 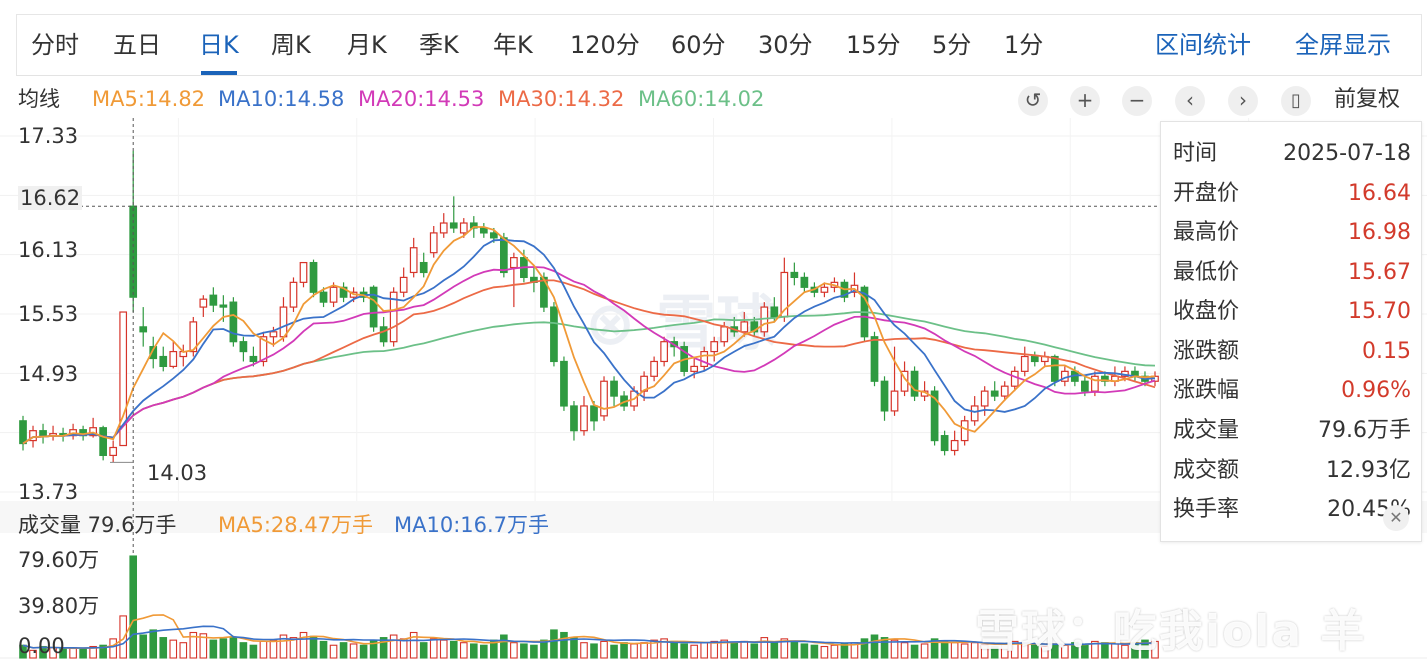 I want to click on close-icon: ✕, so click(x=1396, y=518).